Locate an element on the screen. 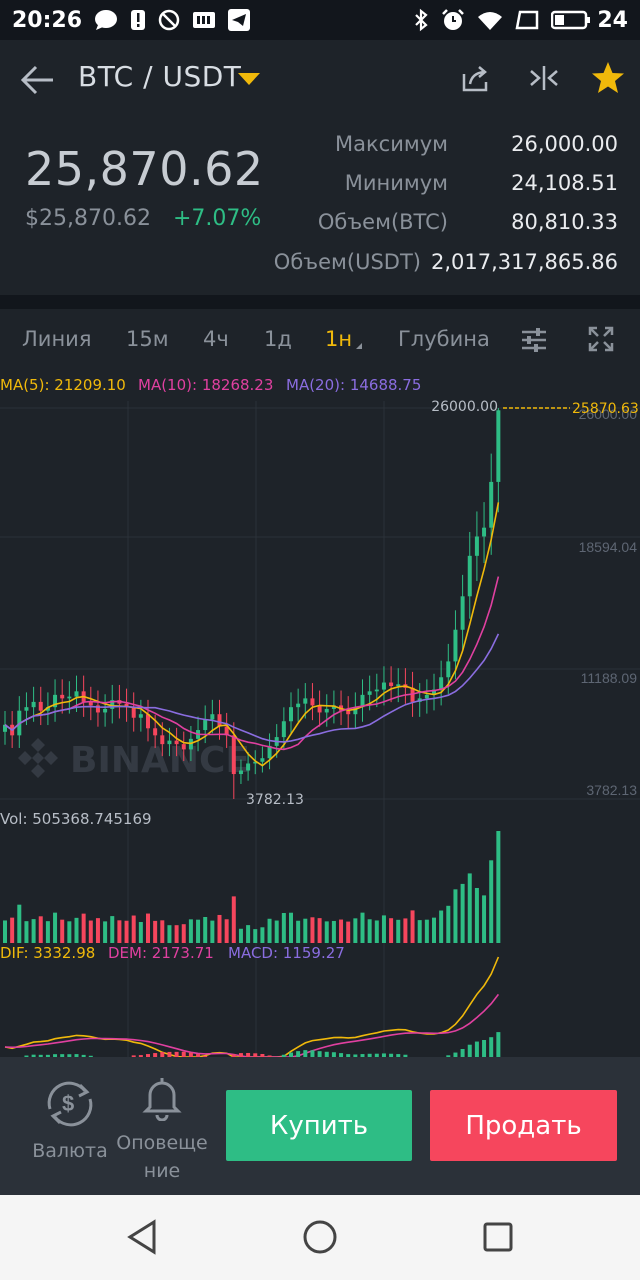 The width and height of the screenshot is (640, 1280). pair-title: BTC / USDT is located at coordinates (160, 76).